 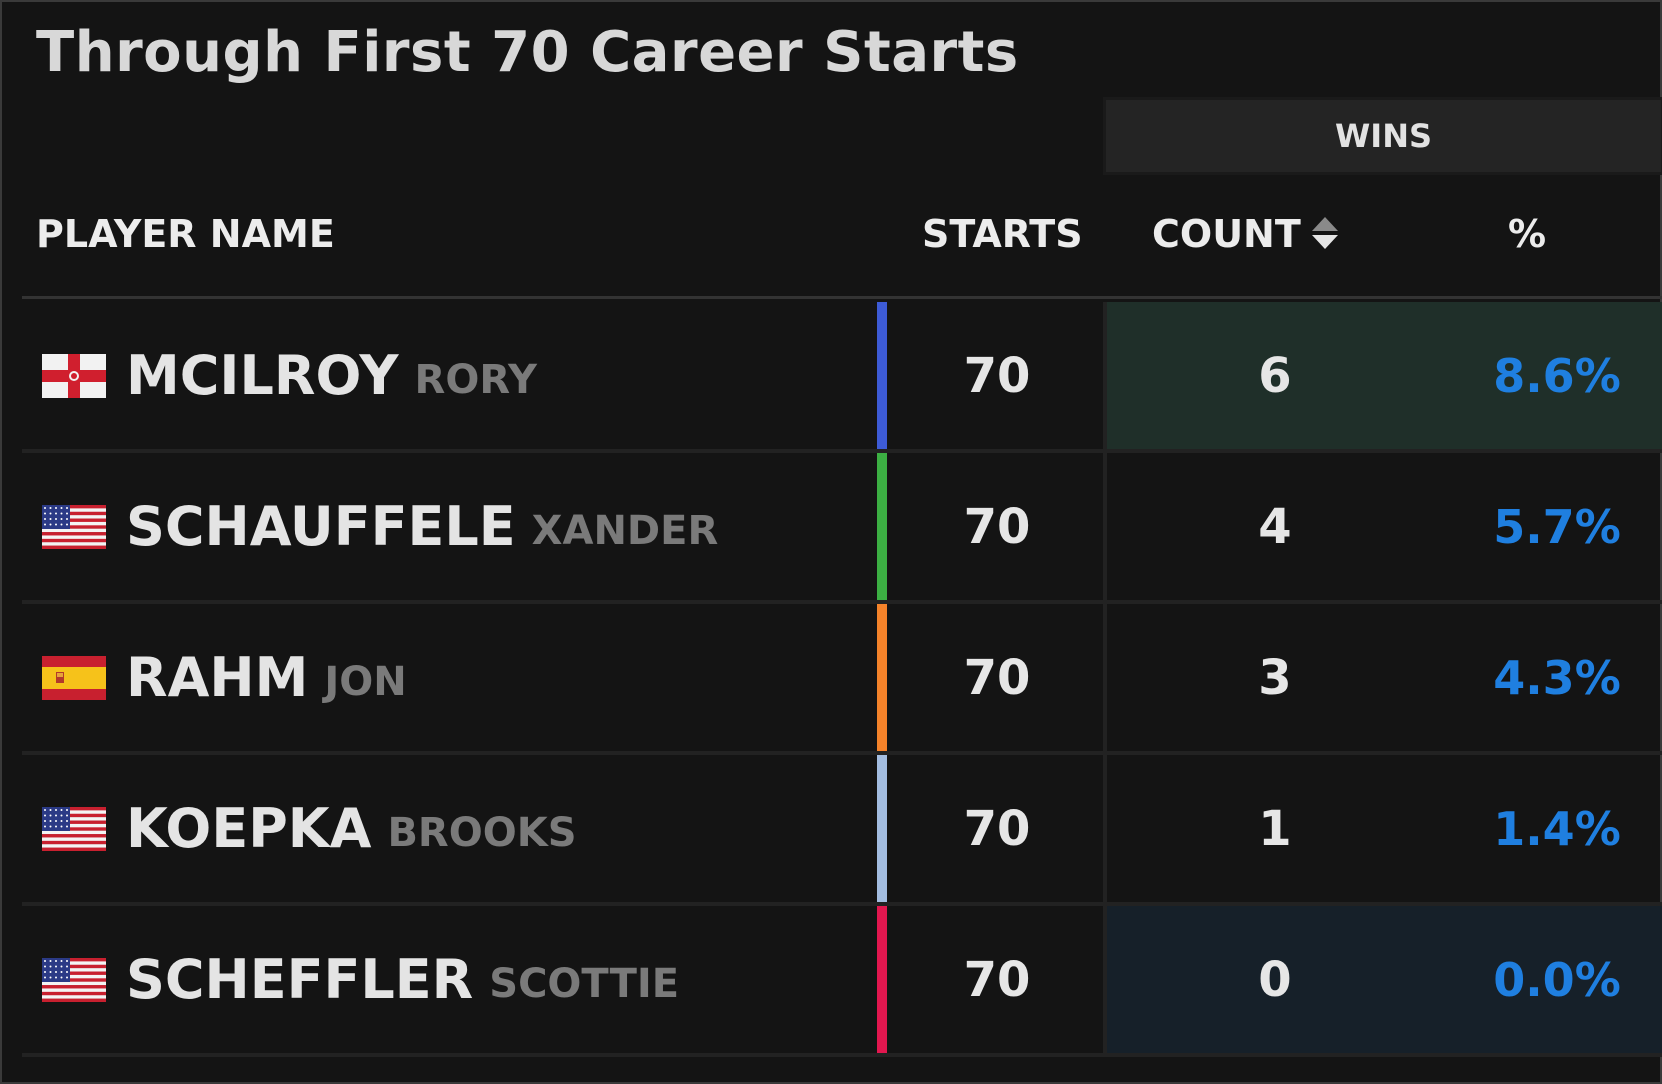 What do you see at coordinates (262, 375) in the screenshot?
I see `player-last-name: MCILROY` at bounding box center [262, 375].